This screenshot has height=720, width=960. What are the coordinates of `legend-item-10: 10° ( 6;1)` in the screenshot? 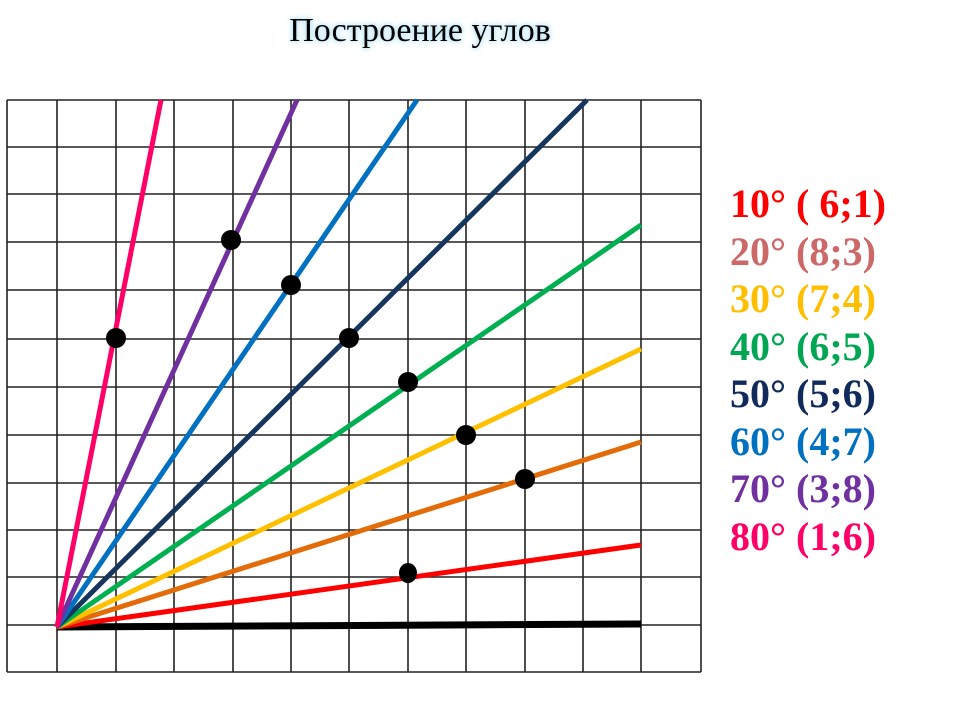 It's located at (808, 203).